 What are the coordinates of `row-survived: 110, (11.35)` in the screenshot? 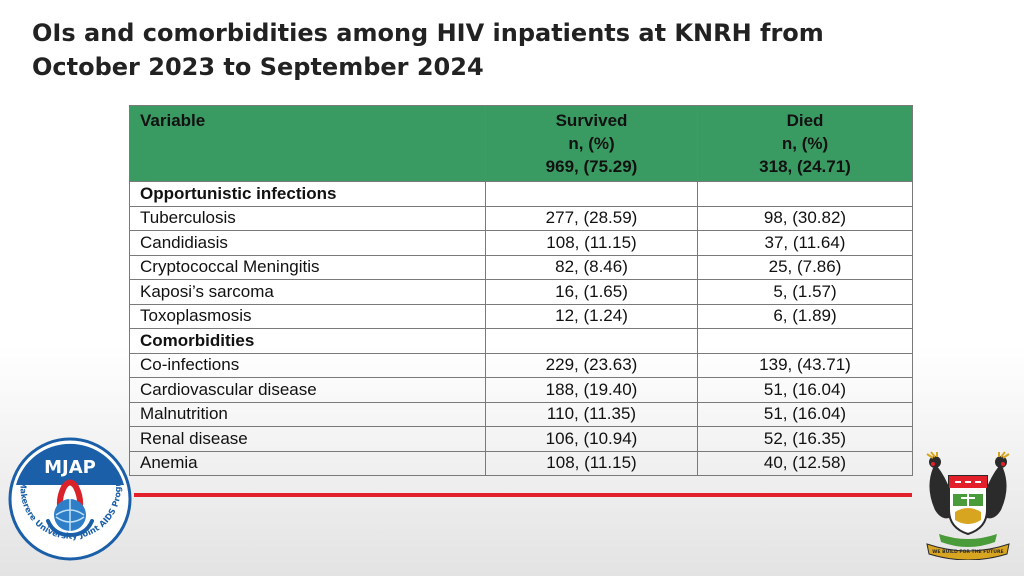 It's located at (591, 414).